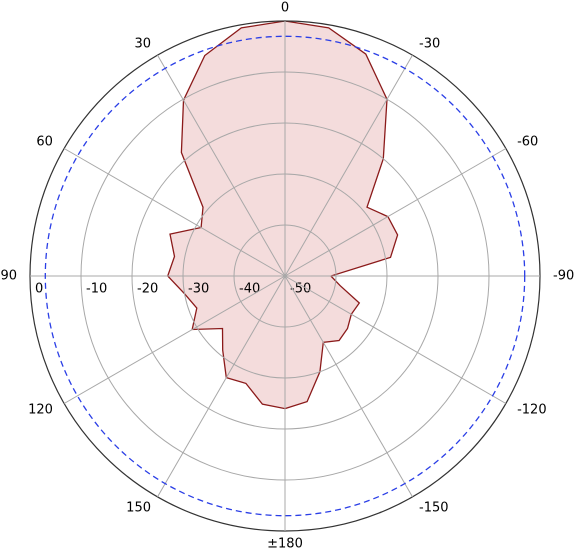  Describe the element at coordinates (198, 289) in the screenshot. I see `r-tick-label: -30` at that location.